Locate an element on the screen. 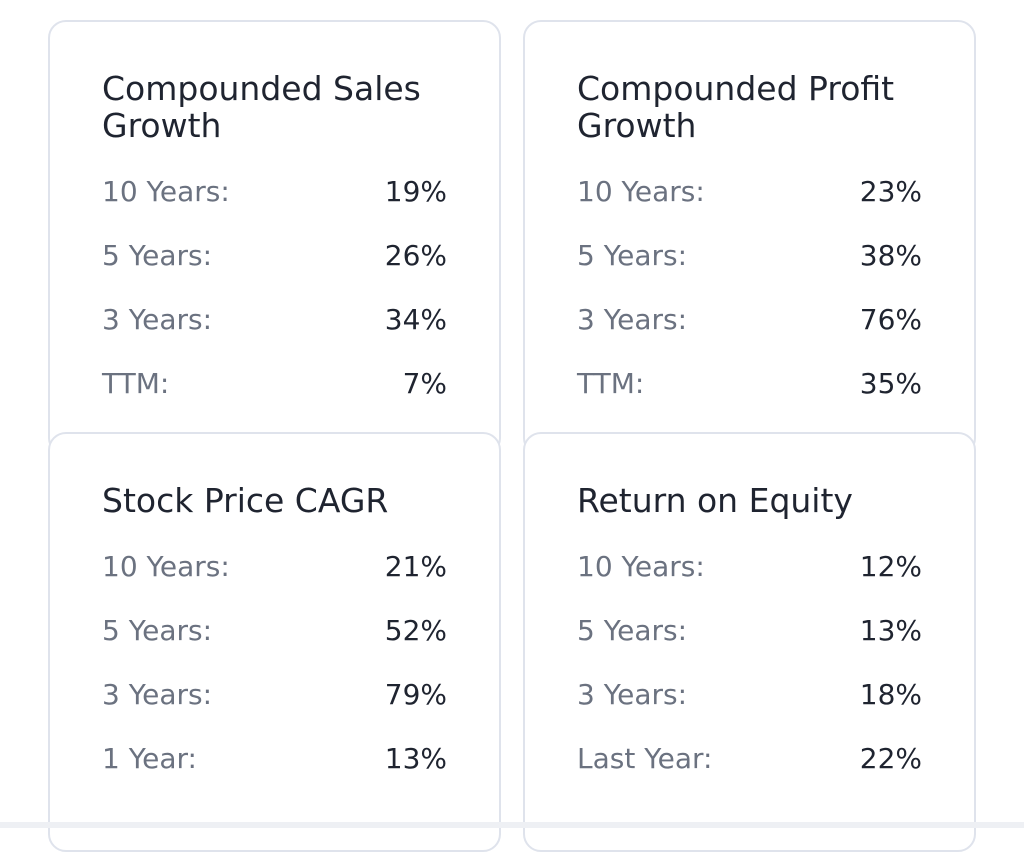 The height and width of the screenshot is (852, 1024). row-value: 26% is located at coordinates (415, 255).